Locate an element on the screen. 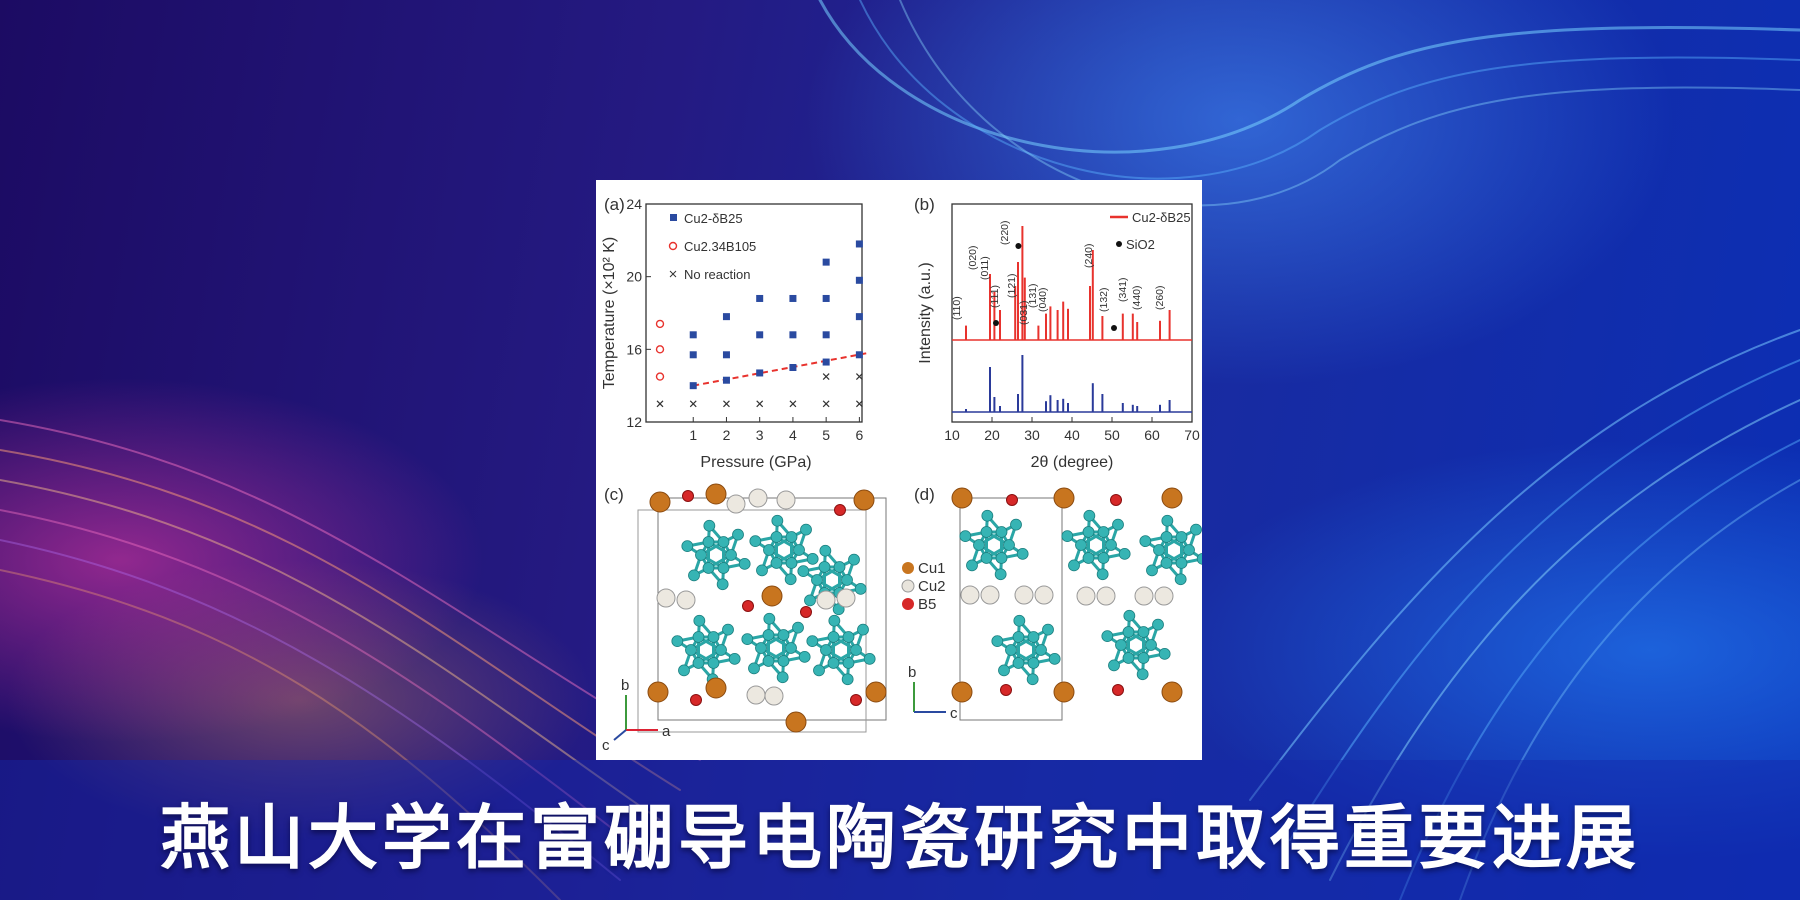 The width and height of the screenshot is (1800, 900). chart-b-xtick-label: 50 is located at coordinates (1112, 435).